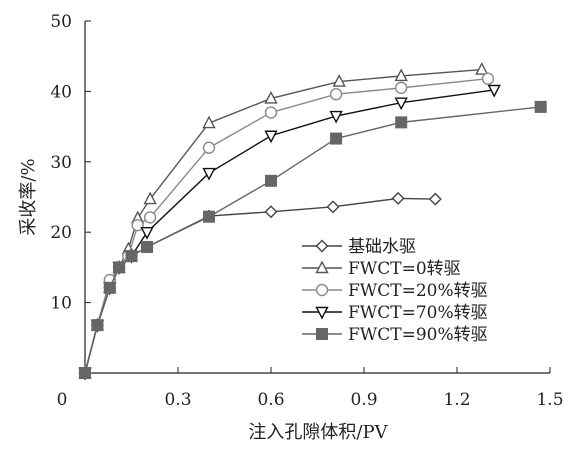 The image size is (577, 457). What do you see at coordinates (28, 196) in the screenshot?
I see `y-axis-label: 采收率/%` at bounding box center [28, 196].